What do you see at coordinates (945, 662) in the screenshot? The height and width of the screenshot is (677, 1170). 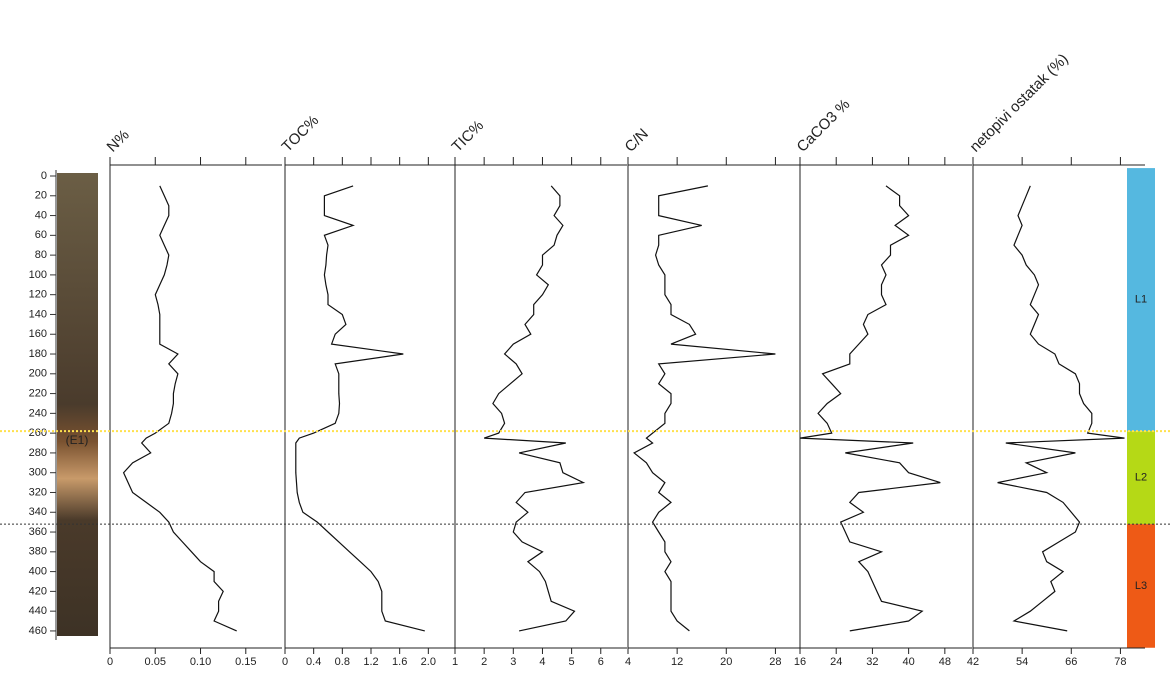 I see `x-tick-label: 48` at bounding box center [945, 662].